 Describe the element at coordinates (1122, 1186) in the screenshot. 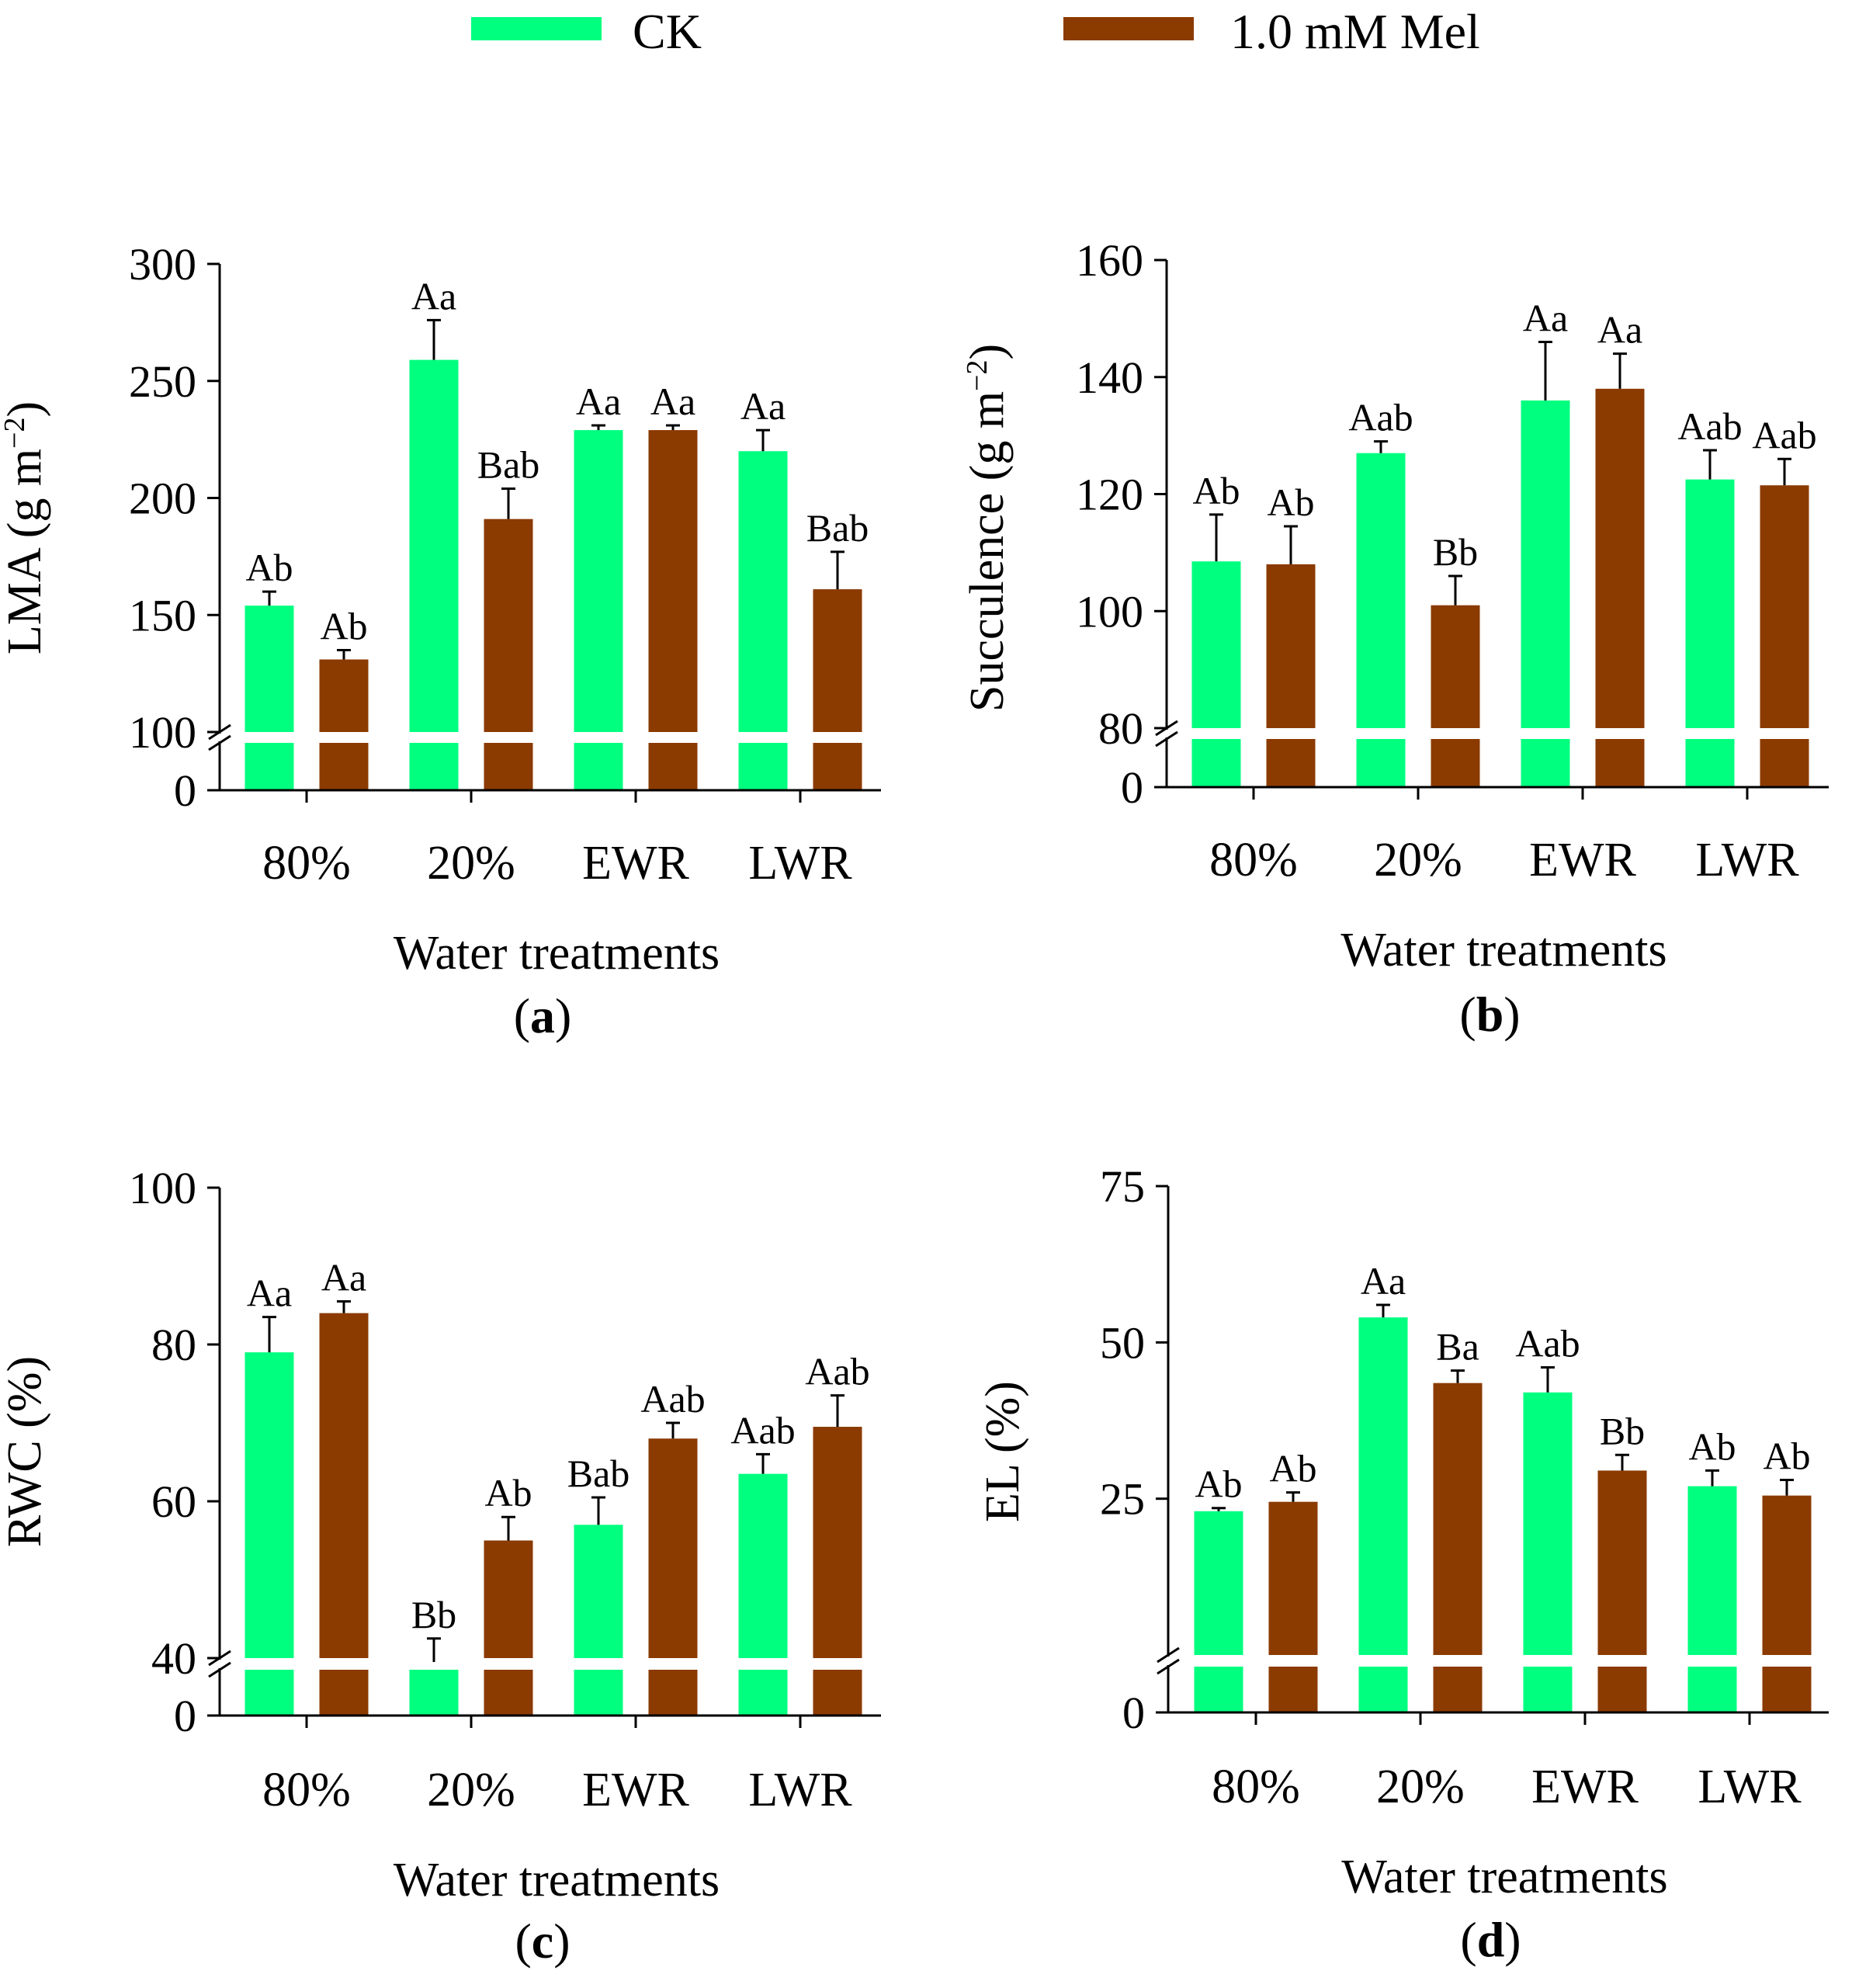

I see `y-tick-label: 75` at that location.